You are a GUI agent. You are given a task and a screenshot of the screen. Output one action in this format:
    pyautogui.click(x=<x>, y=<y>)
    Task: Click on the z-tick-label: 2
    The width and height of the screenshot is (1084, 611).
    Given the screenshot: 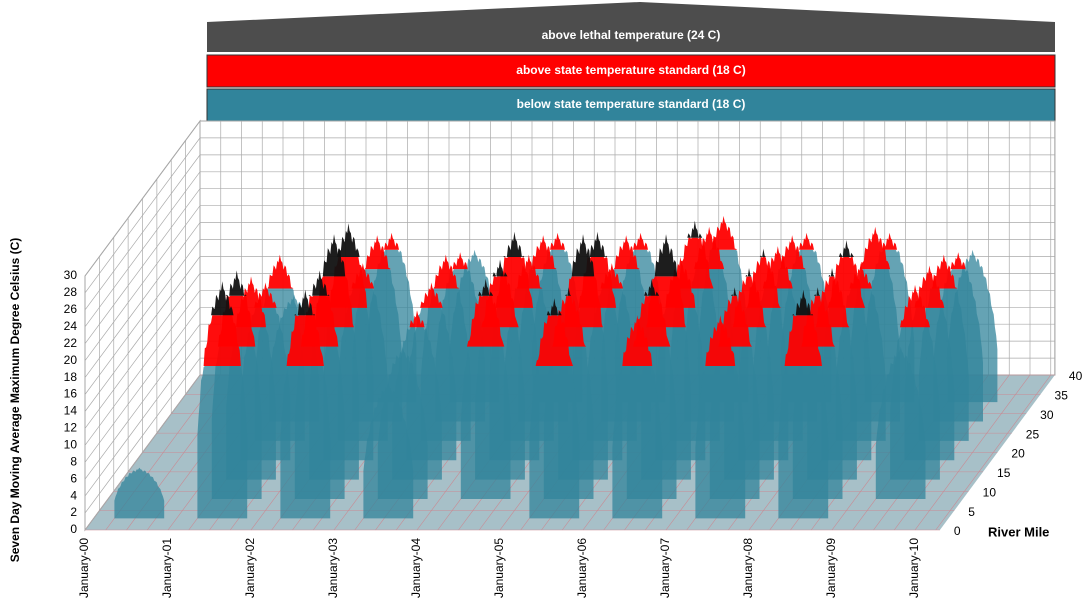 What is the action you would take?
    pyautogui.click(x=73, y=512)
    